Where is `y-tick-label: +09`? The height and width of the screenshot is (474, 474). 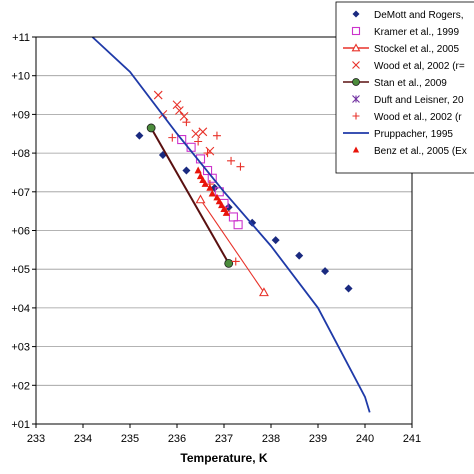 y-tick-label: +09 is located at coordinates (20, 115).